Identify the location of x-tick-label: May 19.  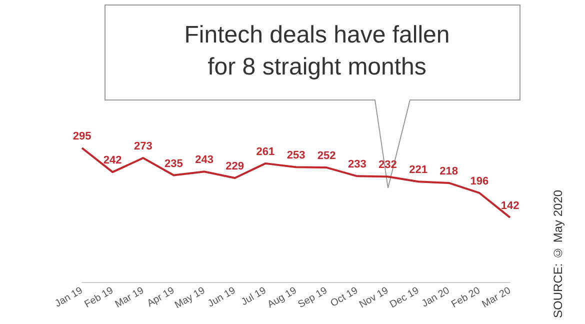
(190, 298).